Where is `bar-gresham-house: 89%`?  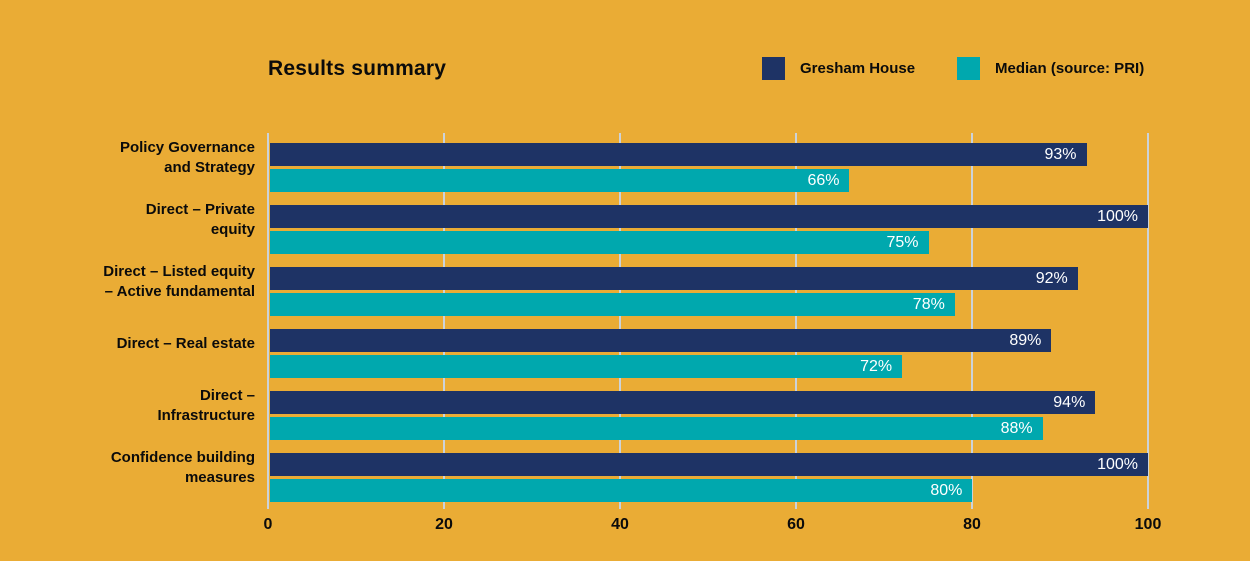 bar-gresham-house: 89% is located at coordinates (661, 340).